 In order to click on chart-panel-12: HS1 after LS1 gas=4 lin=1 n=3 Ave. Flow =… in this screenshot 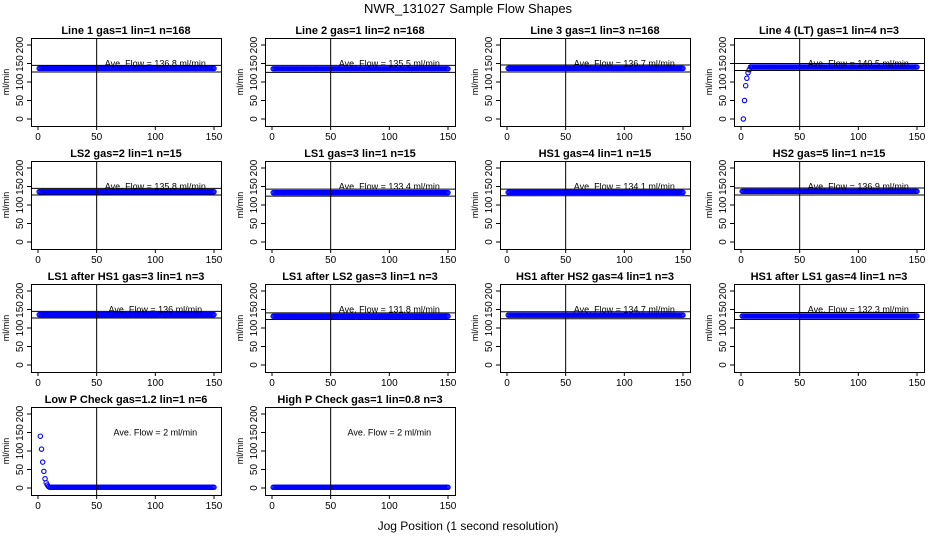, I will do `click(815, 330)`.